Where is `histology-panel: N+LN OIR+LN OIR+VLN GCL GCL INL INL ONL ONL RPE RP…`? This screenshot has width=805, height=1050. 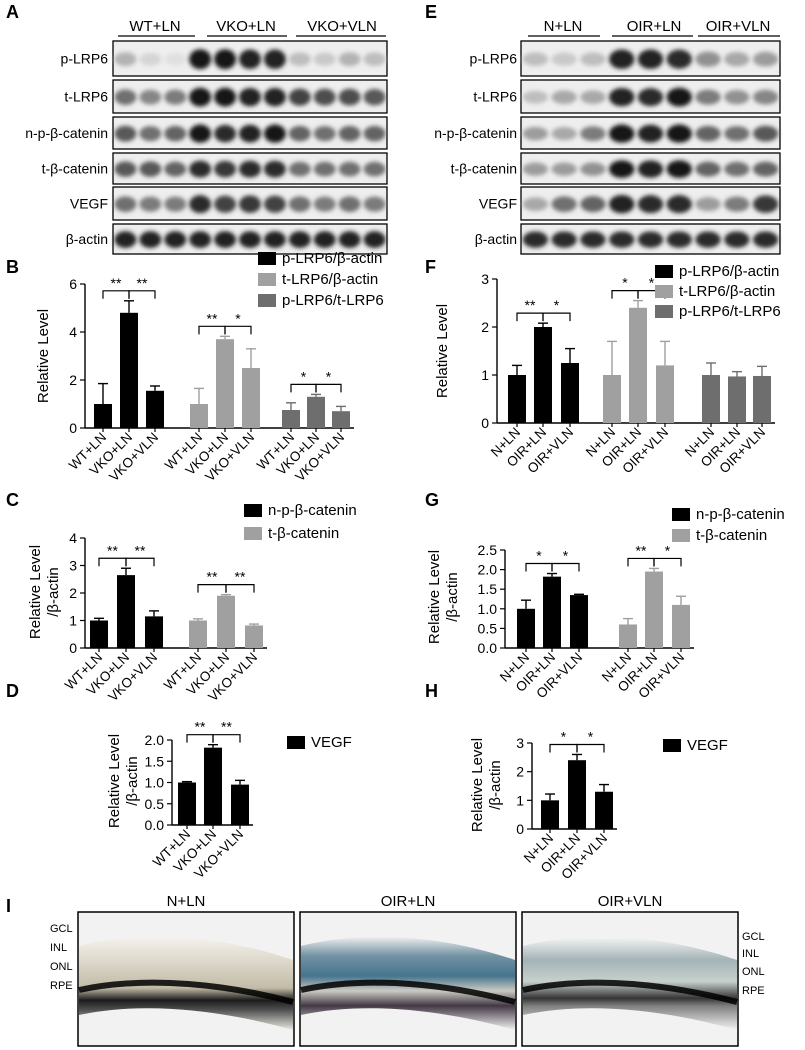
histology-panel: N+LN OIR+LN OIR+VLN GCL GCL INL INL ONL ONL RPE RP… is located at coordinates (407, 970).